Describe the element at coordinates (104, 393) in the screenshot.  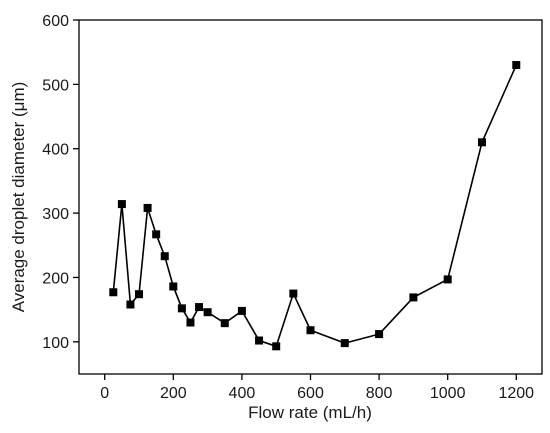
I see `x-tick-label: 0` at that location.